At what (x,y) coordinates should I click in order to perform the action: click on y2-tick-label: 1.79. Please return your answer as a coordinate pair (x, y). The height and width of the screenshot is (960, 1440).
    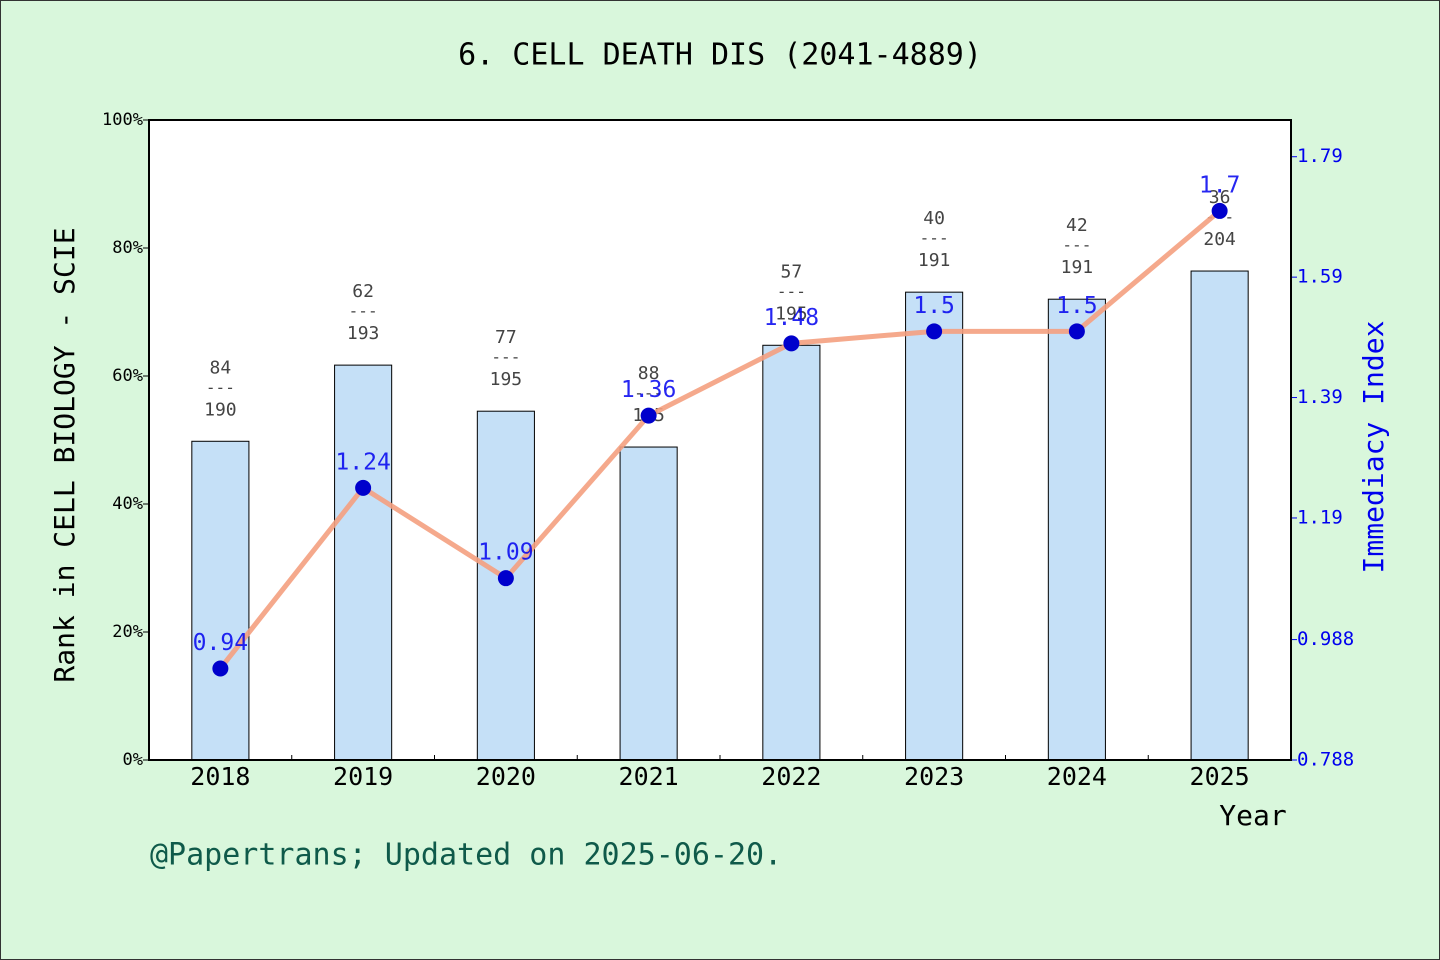
    Looking at the image, I should click on (1320, 156).